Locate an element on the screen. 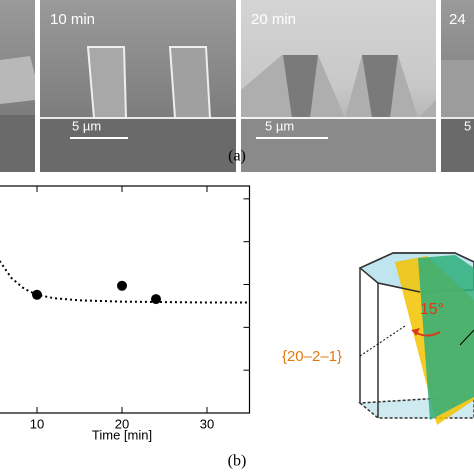 This screenshot has width=474, height=474. plane-label: {20–2–1} is located at coordinates (312, 356).